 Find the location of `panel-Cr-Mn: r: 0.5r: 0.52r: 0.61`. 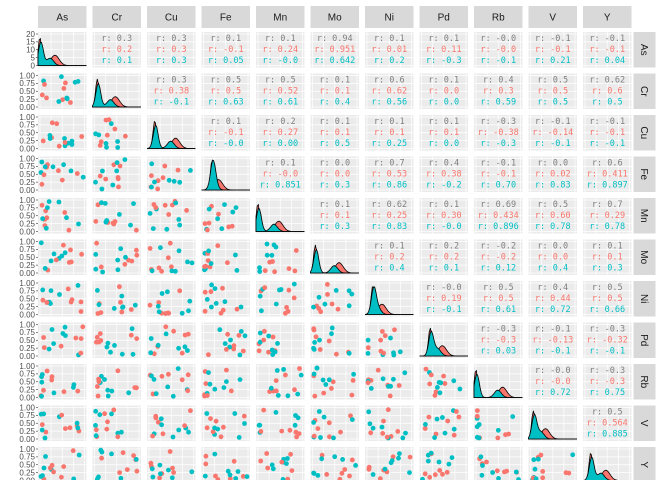

panel-Cr-Mn: r: 0.5r: 0.52r: 0.61 is located at coordinates (280, 91).